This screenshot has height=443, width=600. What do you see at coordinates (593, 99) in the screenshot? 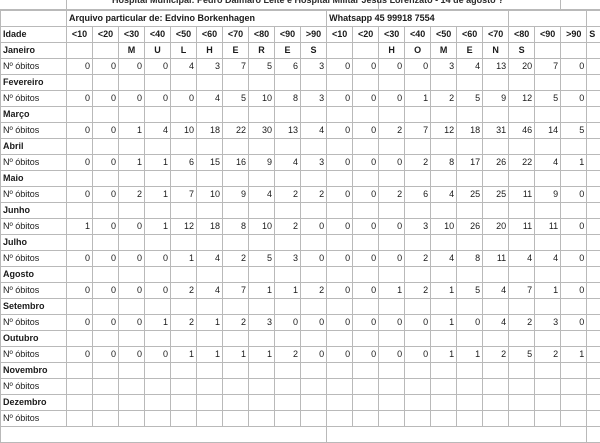
I see `soma-value: 64` at bounding box center [593, 99].